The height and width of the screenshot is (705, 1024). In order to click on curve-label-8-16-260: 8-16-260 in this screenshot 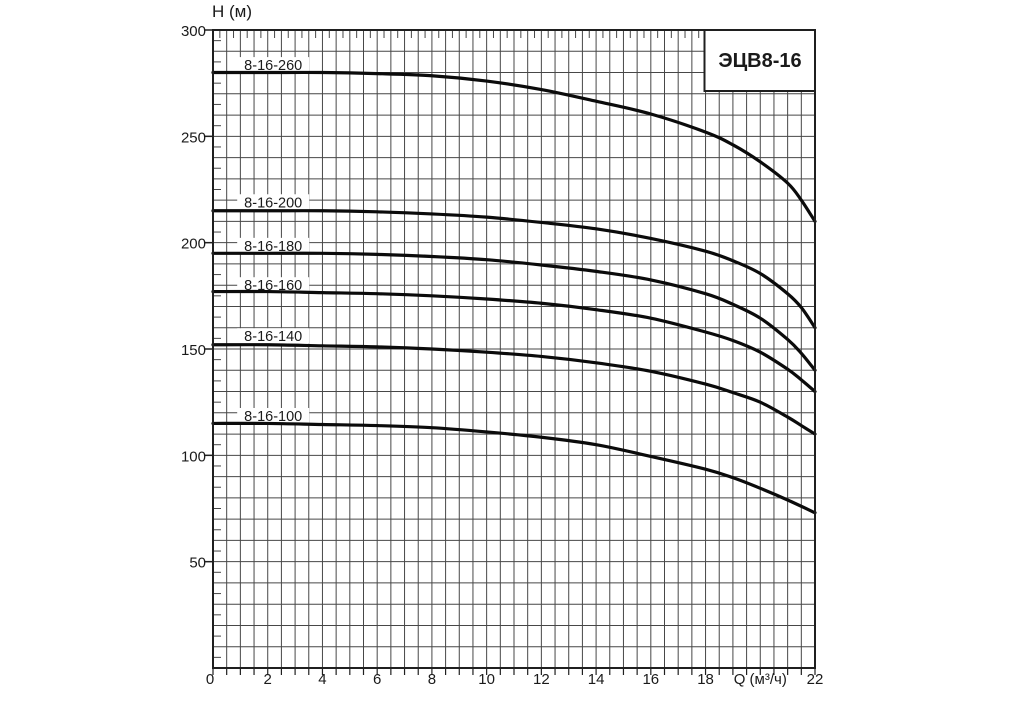, I will do `click(273, 66)`.